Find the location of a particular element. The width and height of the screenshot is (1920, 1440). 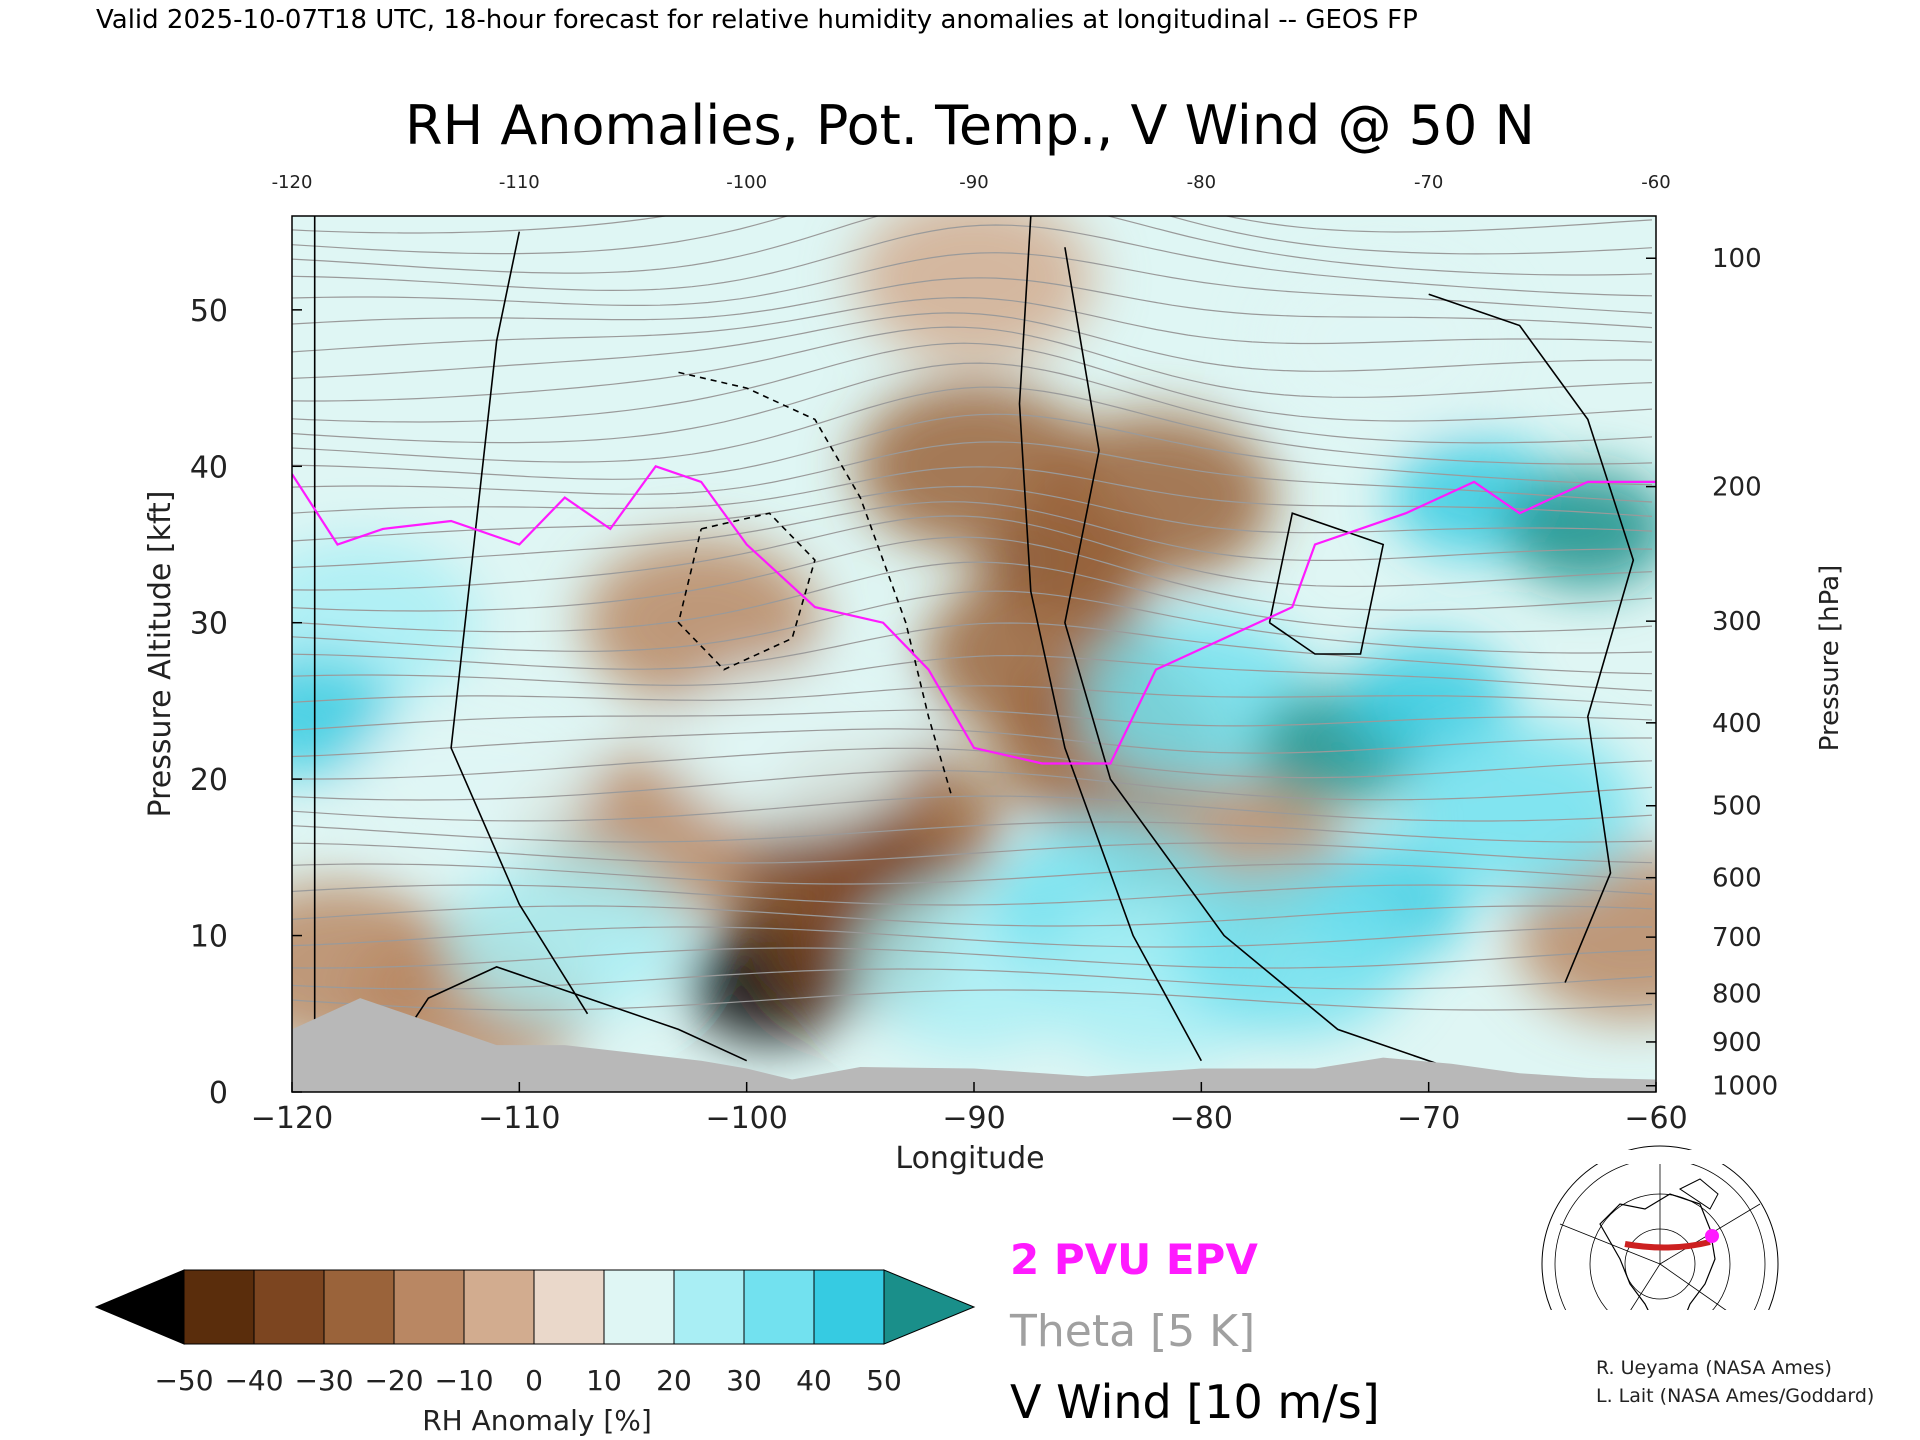

y-tick-label: 20 is located at coordinates (209, 780).